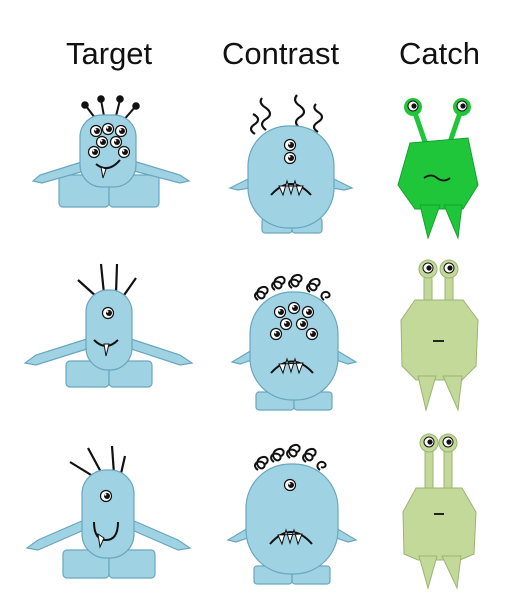 The height and width of the screenshot is (614, 516). What do you see at coordinates (294, 342) in the screenshot?
I see `contrast-monster-row2` at bounding box center [294, 342].